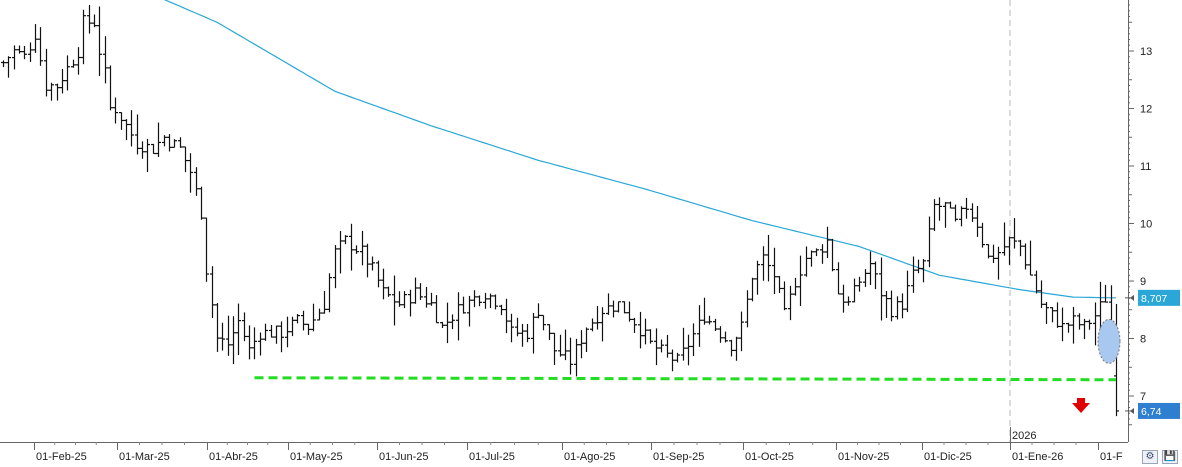  Describe the element at coordinates (233, 457) in the screenshot. I see `x-tick-label: 01-Abr-25` at that location.